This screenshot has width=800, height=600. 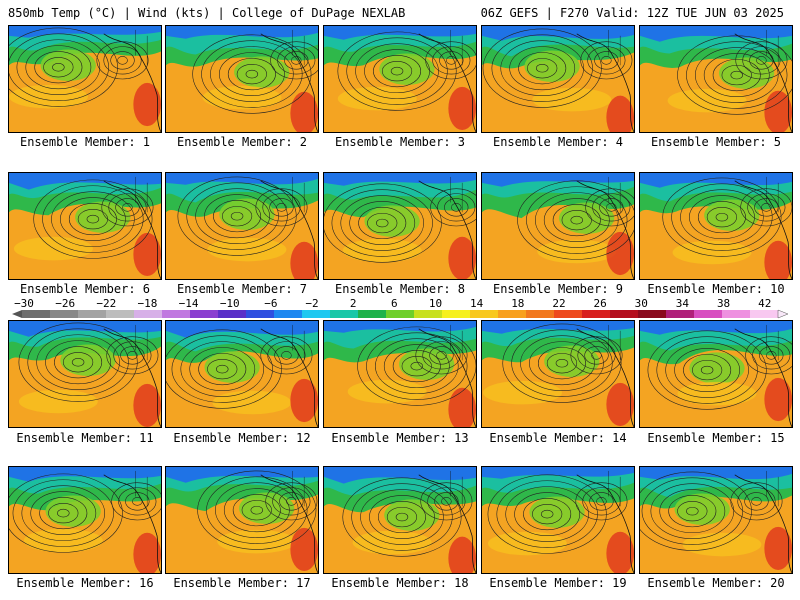 What do you see at coordinates (148, 303) in the screenshot?
I see `colorbar-tick-label: −18` at bounding box center [148, 303].